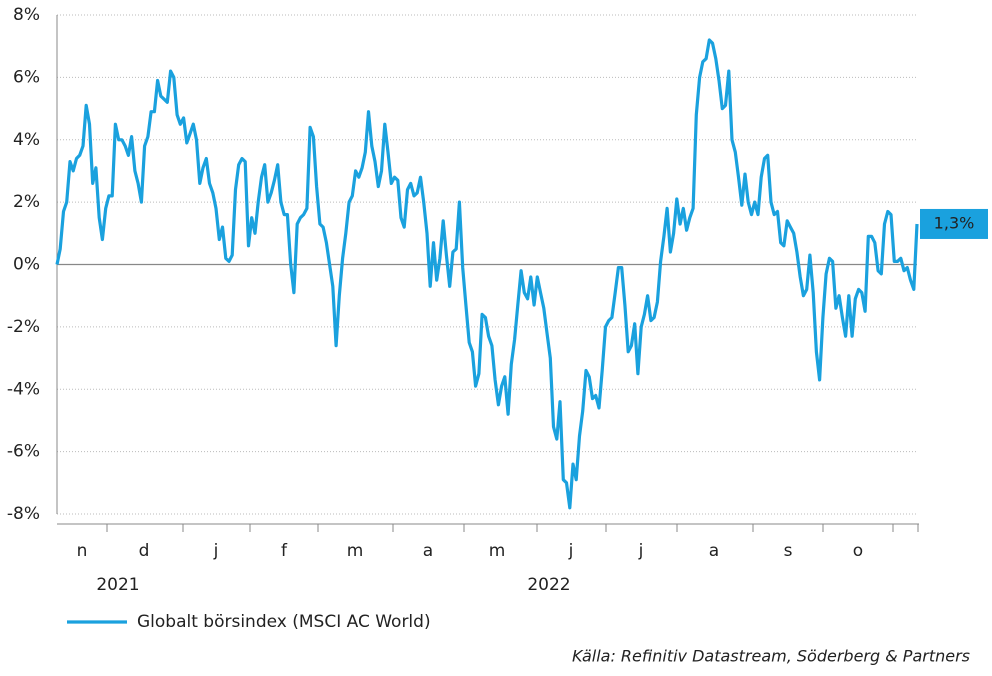 The height and width of the screenshot is (676, 992). I want to click on x-tick-label: d, so click(144, 551).